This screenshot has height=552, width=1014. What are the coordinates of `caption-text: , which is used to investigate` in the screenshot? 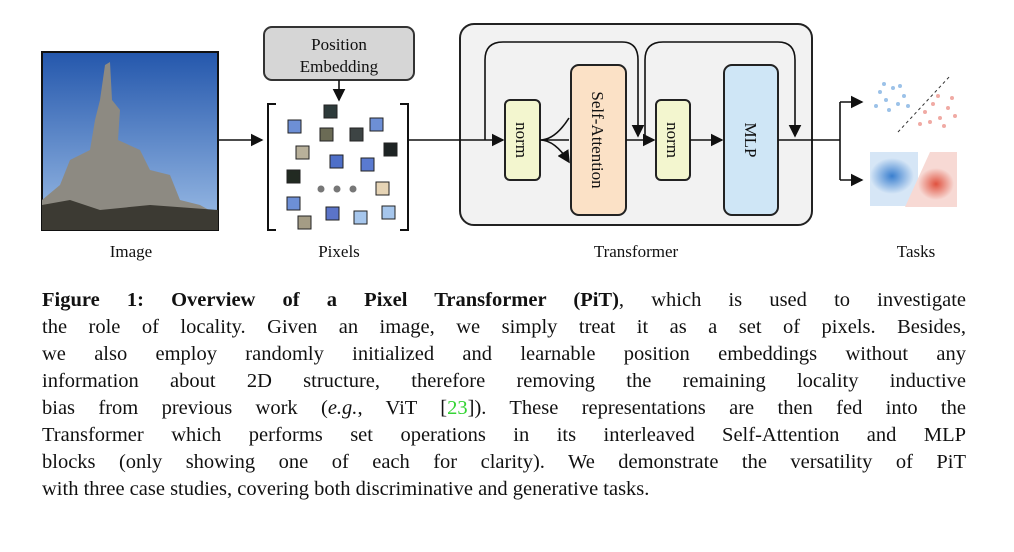 It's located at (792, 300).